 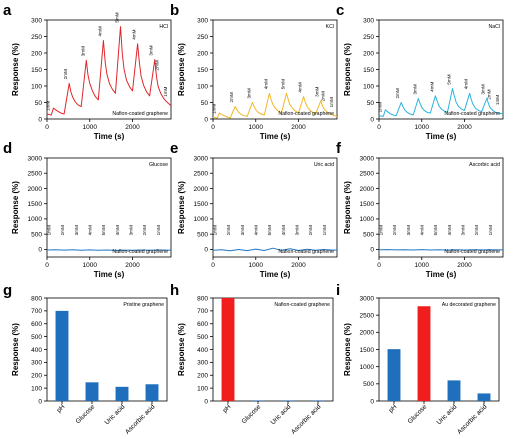 I want to click on panel-title-i: Au decorated graphene, so click(x=469, y=305).